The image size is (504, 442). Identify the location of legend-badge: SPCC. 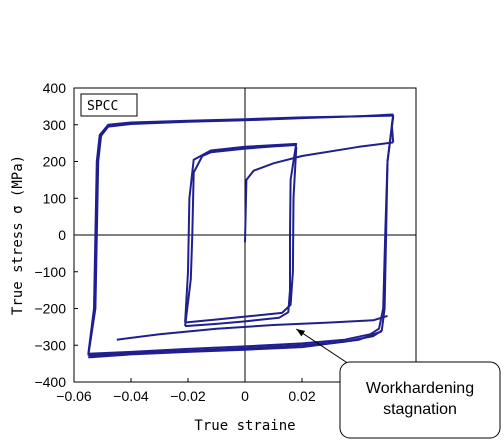
(109, 105).